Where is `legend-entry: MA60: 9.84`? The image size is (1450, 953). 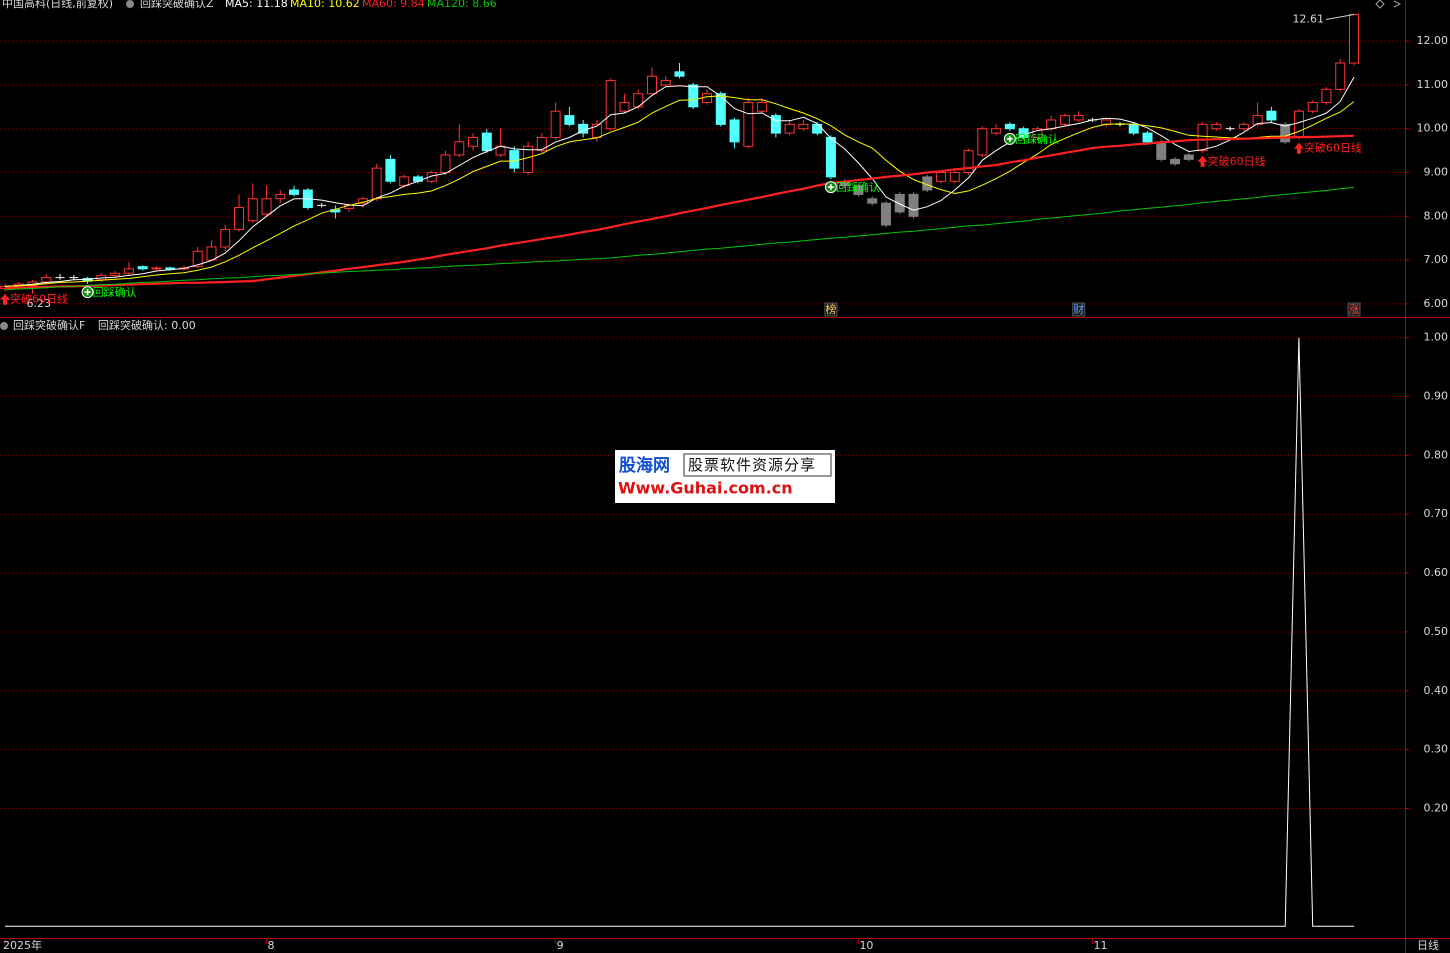
legend-entry: MA60: 9.84 is located at coordinates (393, 5).